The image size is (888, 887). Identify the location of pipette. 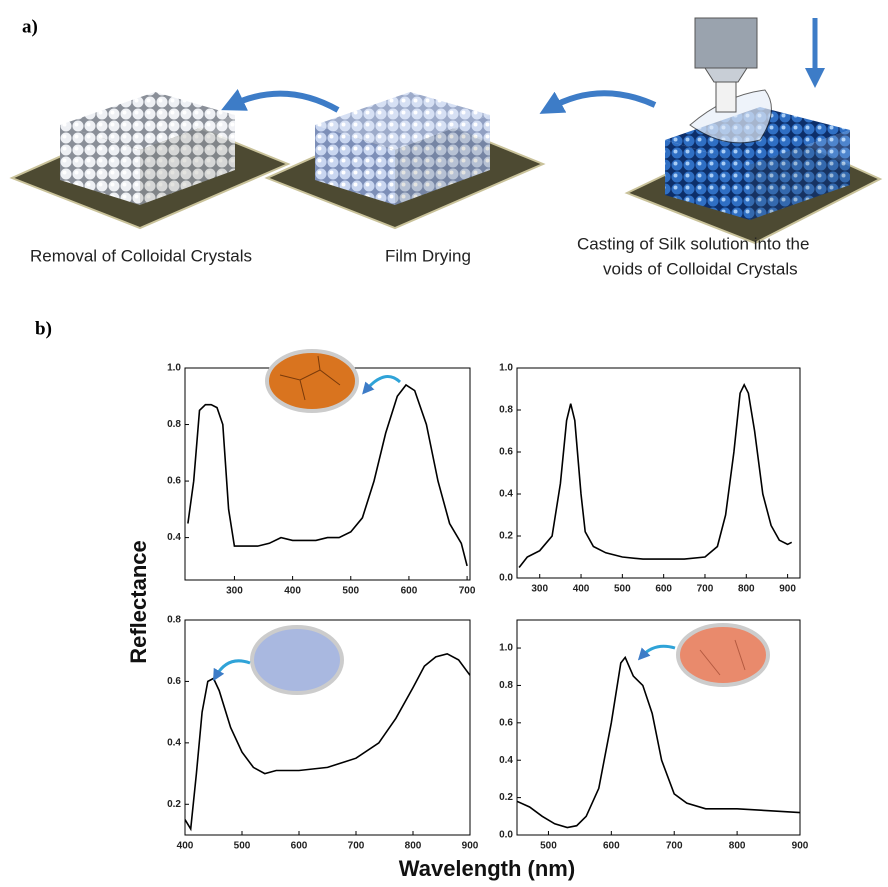
(726, 65).